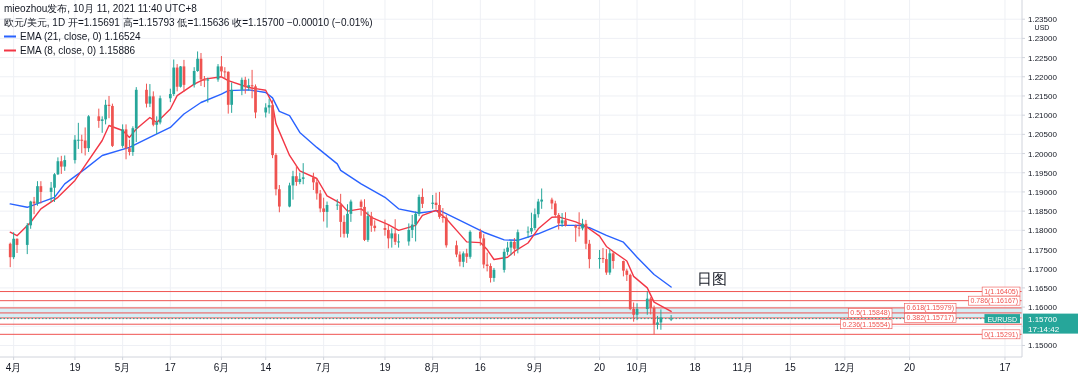 This screenshot has width=1080, height=390. I want to click on legend-label: EMA (21, close, 0) 1.16524, so click(81, 36).